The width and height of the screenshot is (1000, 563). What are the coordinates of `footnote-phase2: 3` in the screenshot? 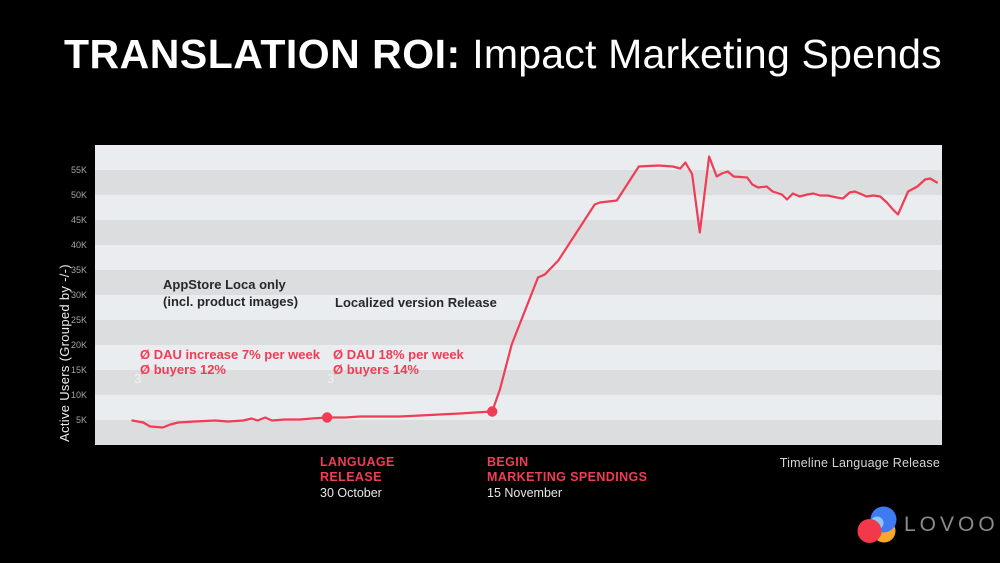 It's located at (331, 378).